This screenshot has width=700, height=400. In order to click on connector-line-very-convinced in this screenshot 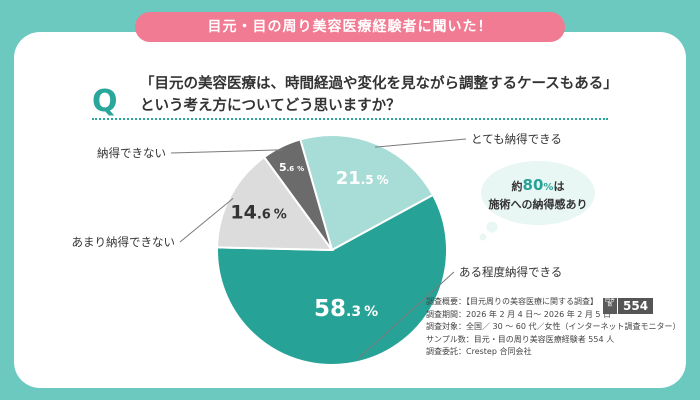, I will do `click(420, 143)`.